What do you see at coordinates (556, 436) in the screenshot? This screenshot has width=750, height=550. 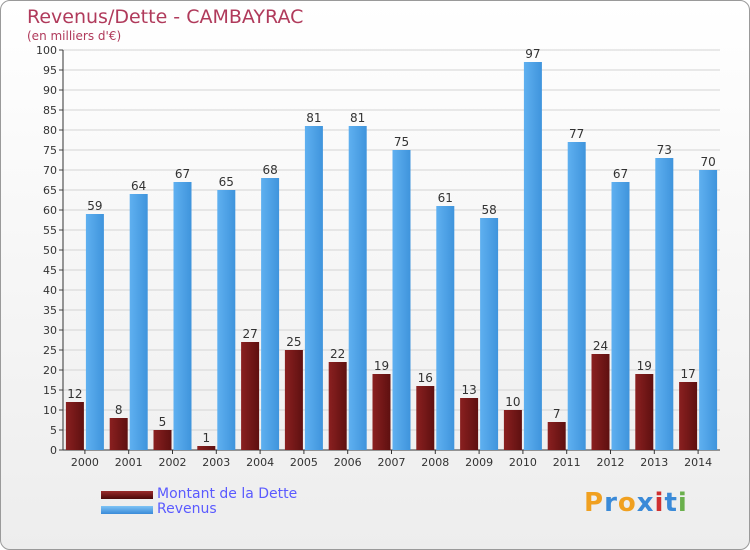 I see `bar-debt-2011` at bounding box center [556, 436].